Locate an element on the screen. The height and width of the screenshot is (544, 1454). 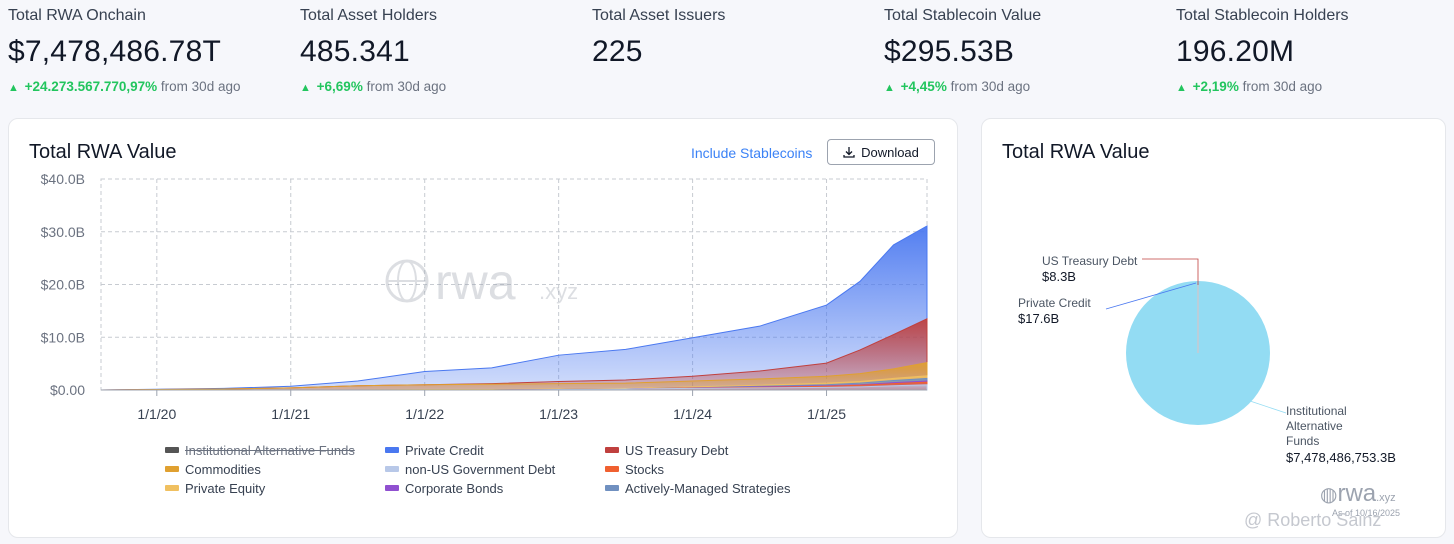
x-tick-label: 1/1/24 is located at coordinates (692, 414).